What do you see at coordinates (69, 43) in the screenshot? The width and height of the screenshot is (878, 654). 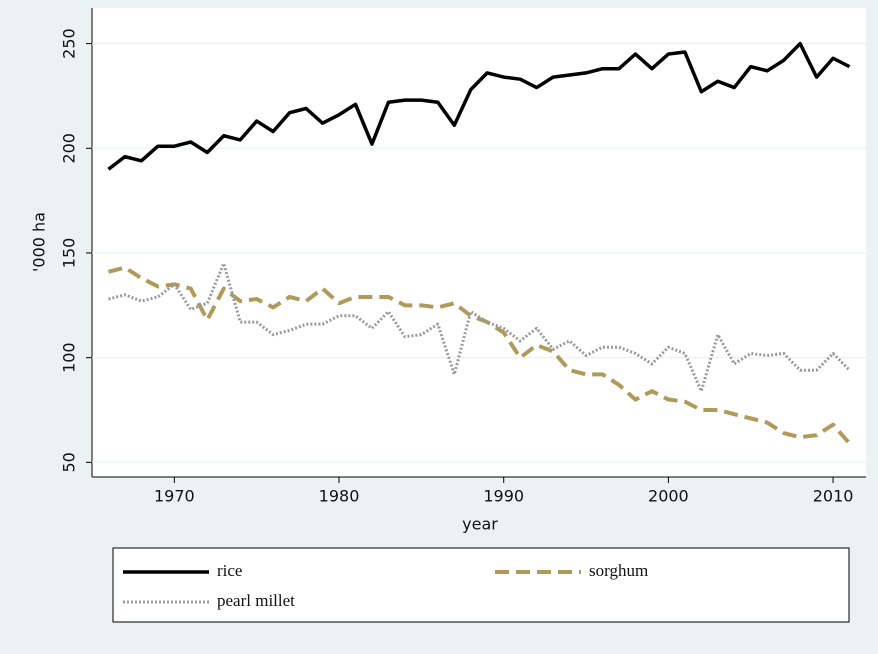 I see `y-tick-label: 250` at bounding box center [69, 43].